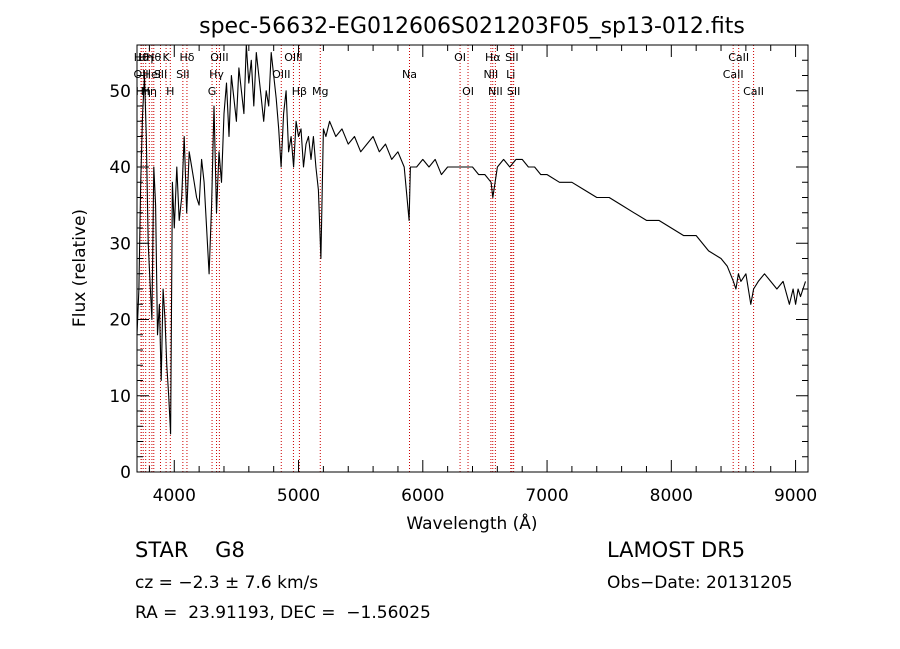  What do you see at coordinates (795, 496) in the screenshot?
I see `x-tick-label: 9000` at bounding box center [795, 496].